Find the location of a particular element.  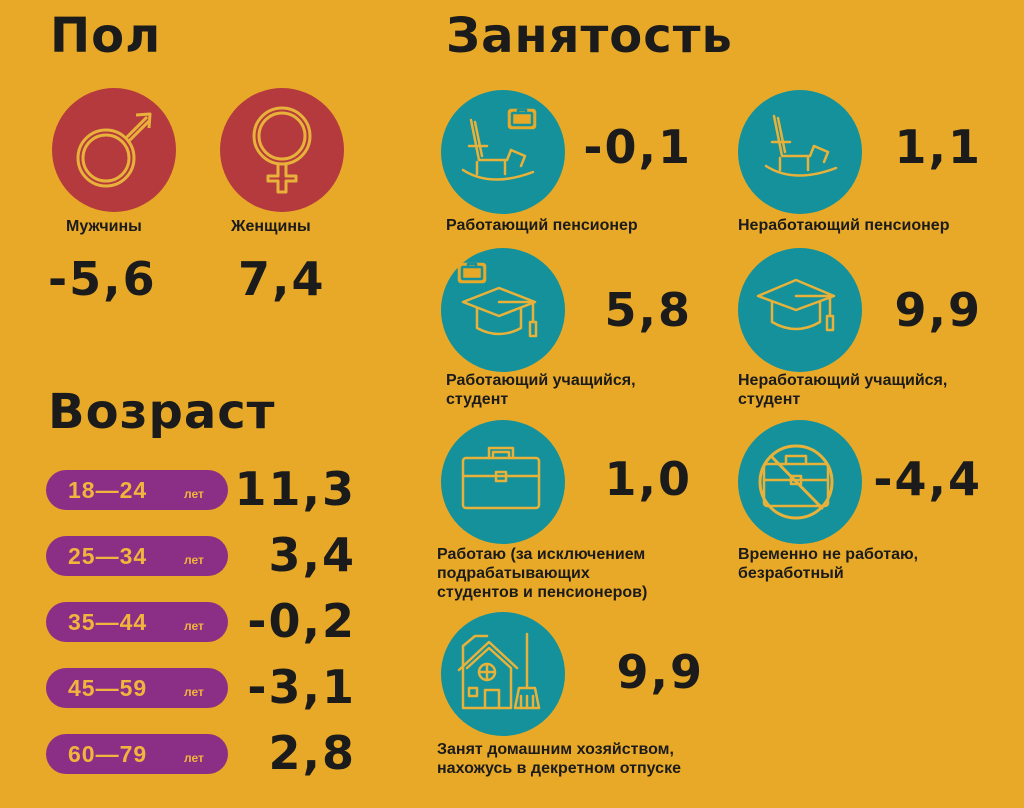

employment-label: Неработающий пенсионер is located at coordinates (844, 225).